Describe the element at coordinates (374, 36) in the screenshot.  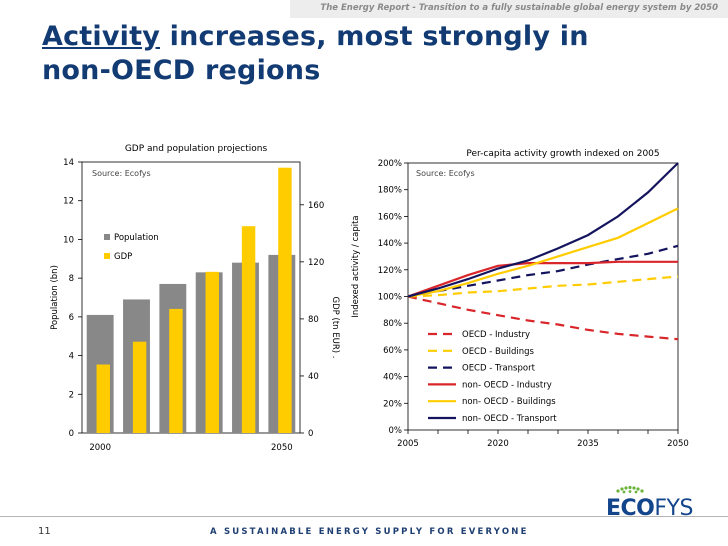
I see `title-line1-rest: increases, most strongly in` at that location.